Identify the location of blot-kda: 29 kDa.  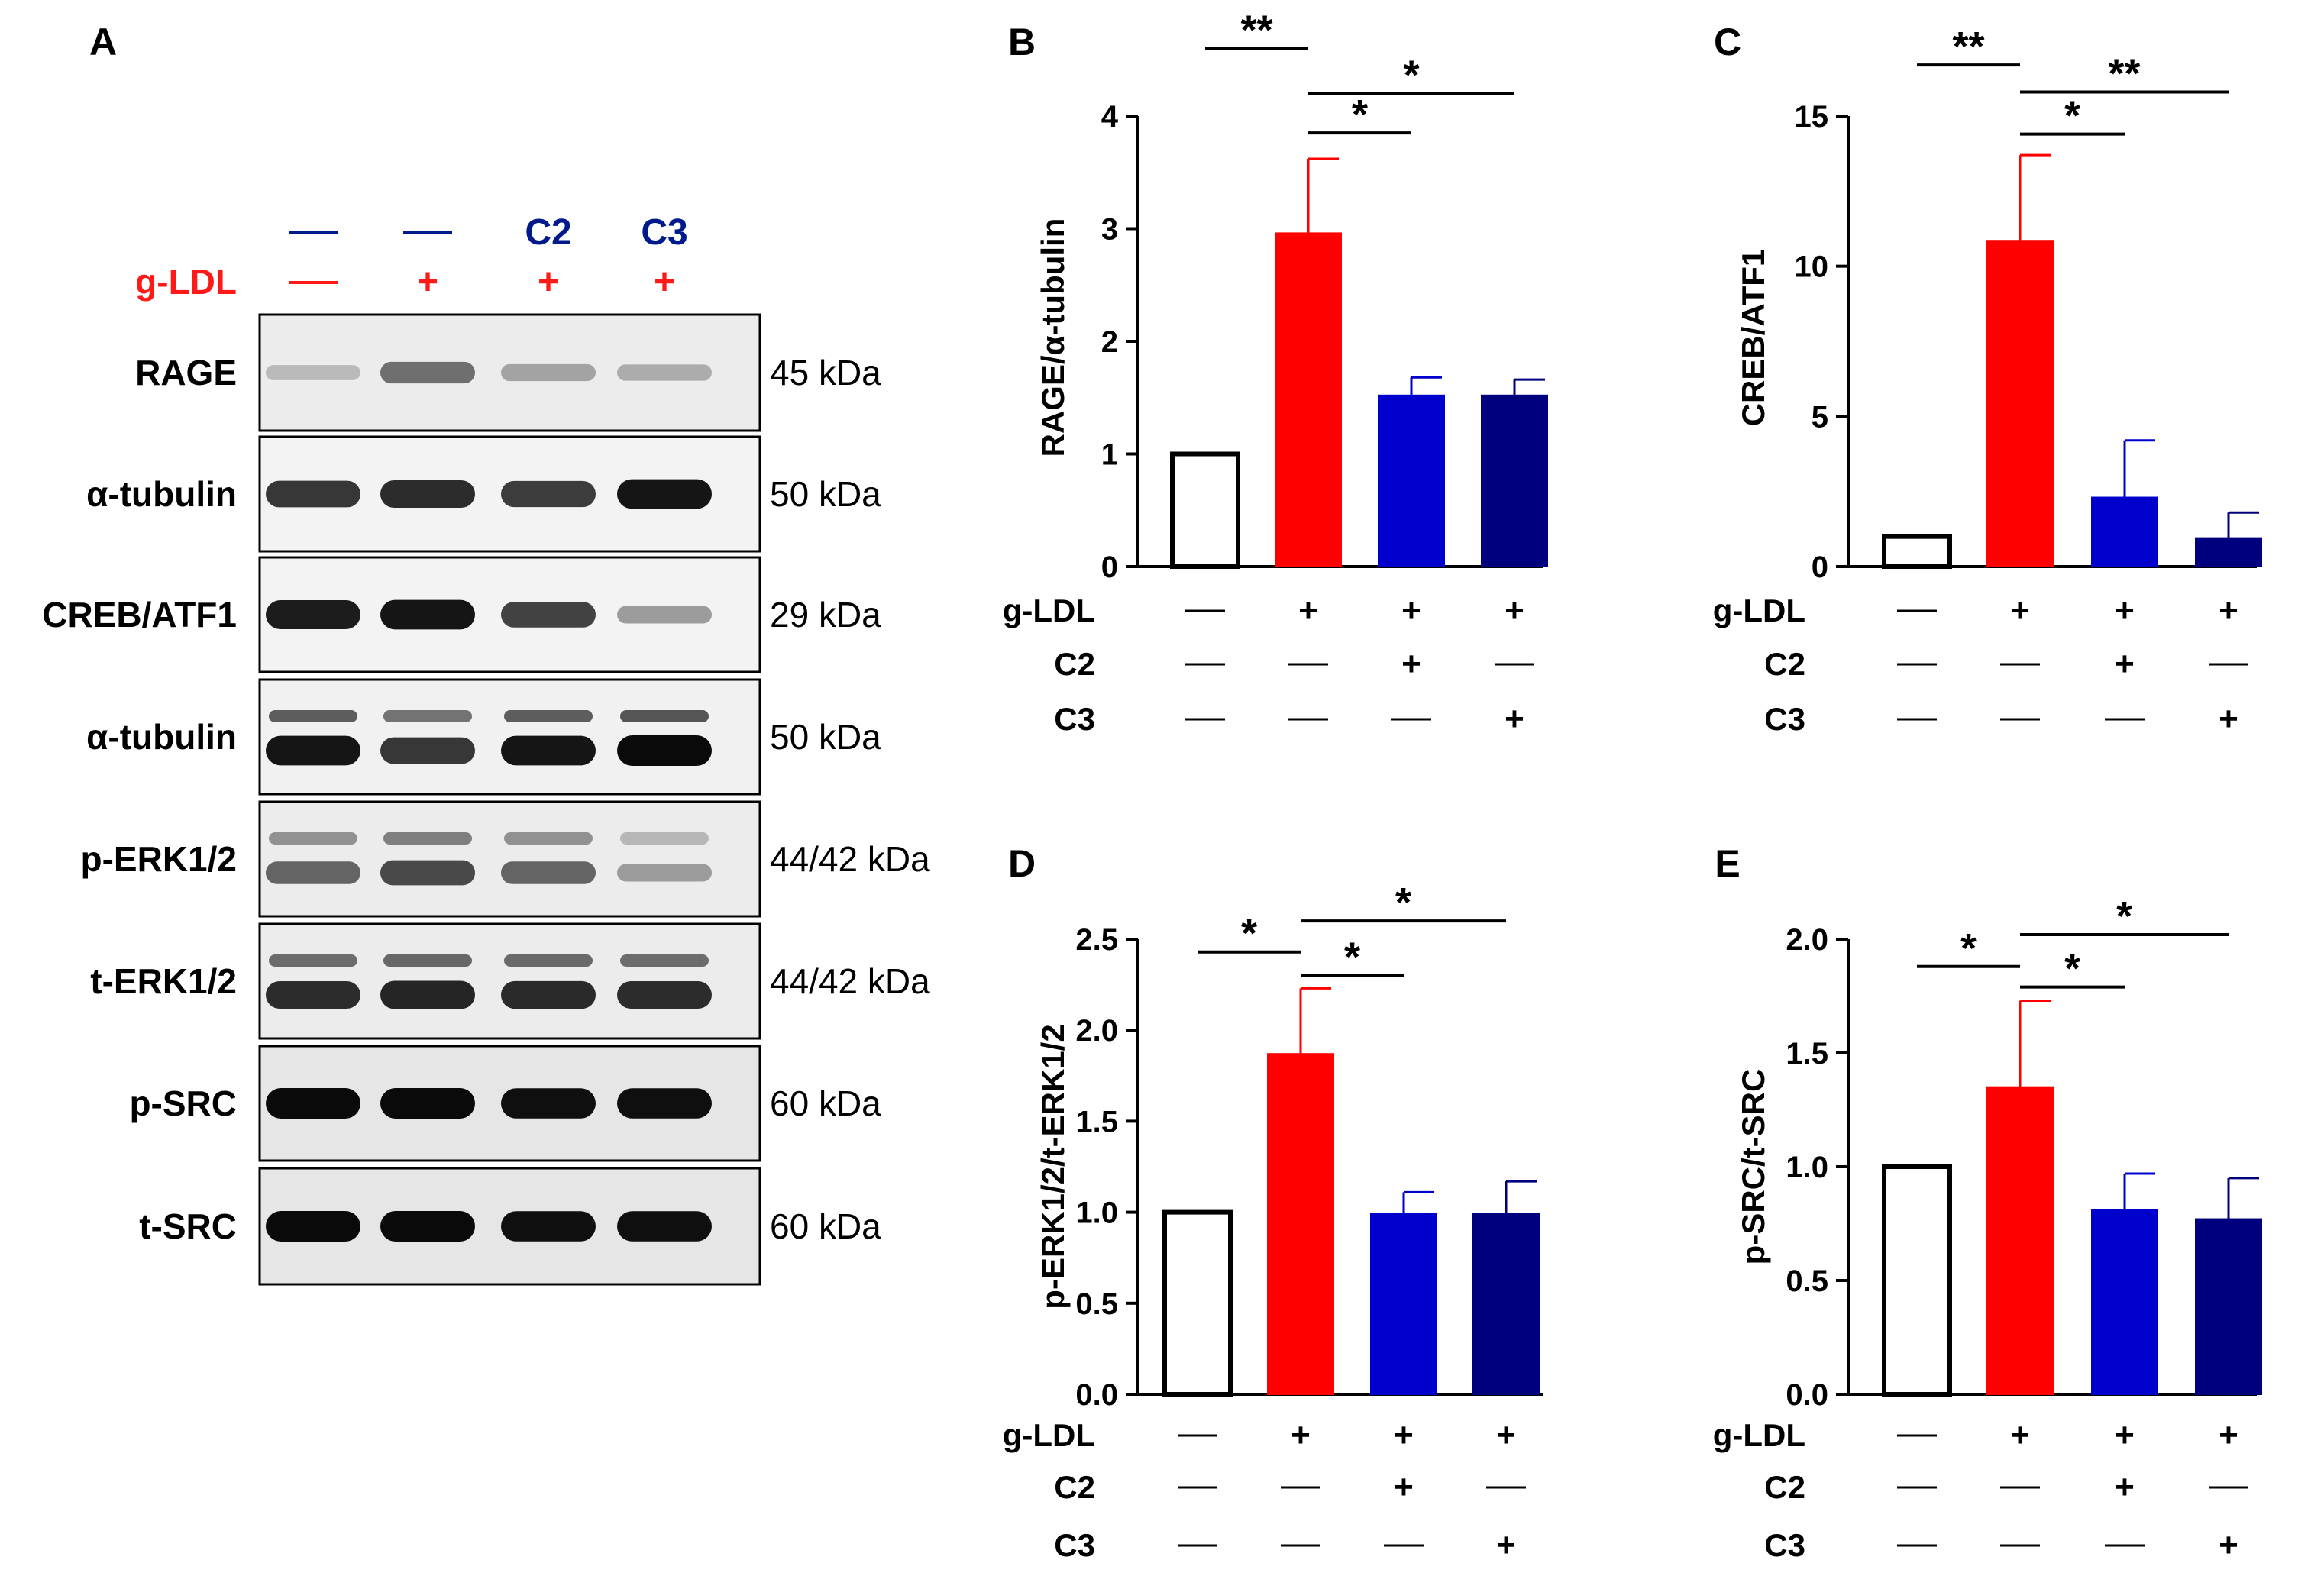
(826, 615).